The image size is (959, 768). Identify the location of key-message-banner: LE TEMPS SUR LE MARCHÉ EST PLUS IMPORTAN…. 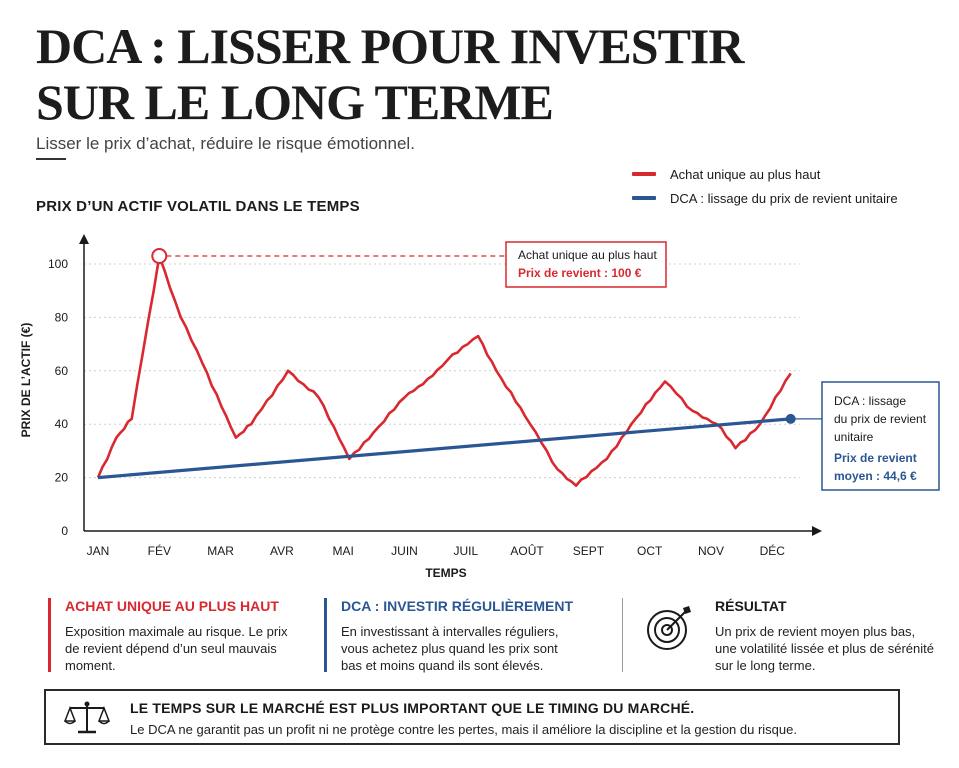
(472, 717).